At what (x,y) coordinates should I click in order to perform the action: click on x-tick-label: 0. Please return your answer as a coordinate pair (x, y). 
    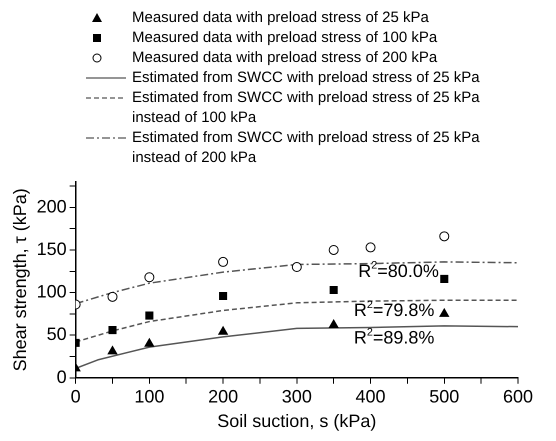
    Looking at the image, I should click on (75, 396).